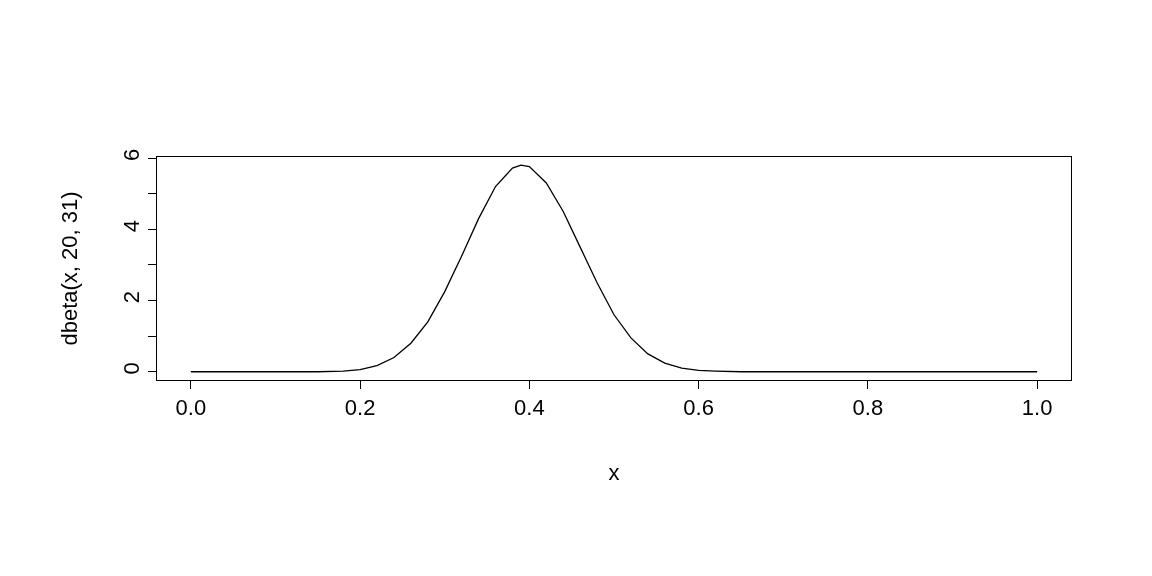 This screenshot has height=576, width=1152. I want to click on y-tick-label: 6, so click(132, 154).